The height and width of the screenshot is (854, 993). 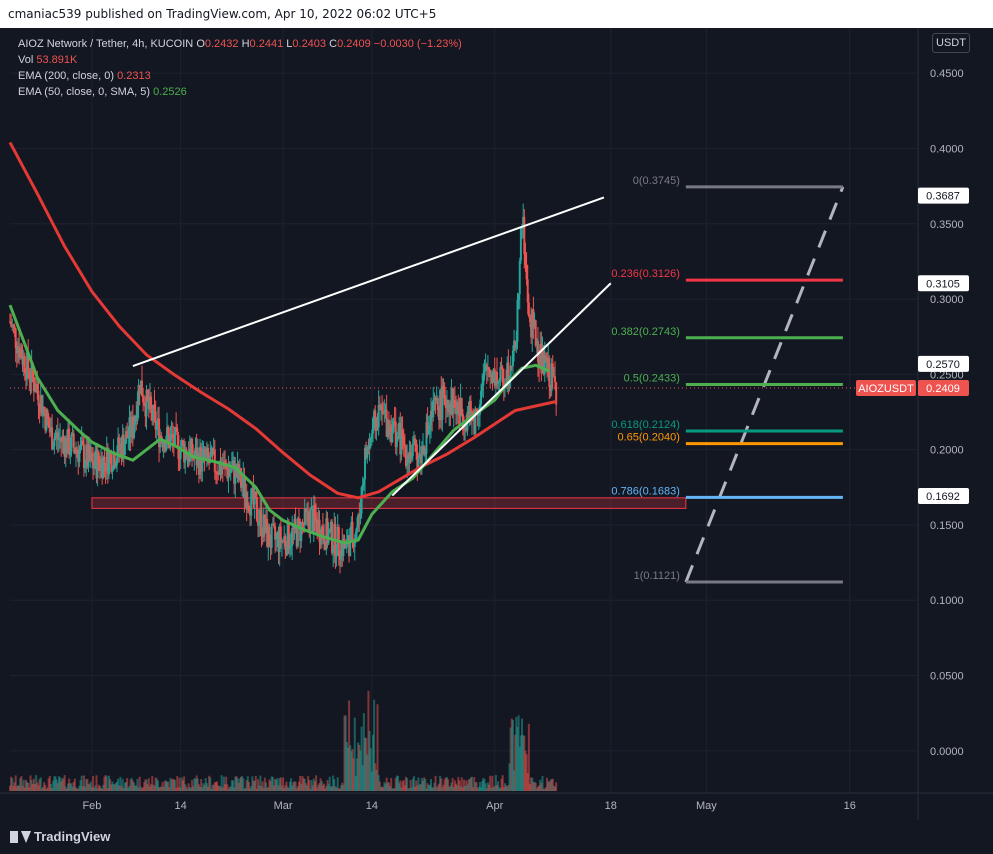 What do you see at coordinates (84, 92) in the screenshot?
I see `ema50-label: EMA (50, close, 0, SMA, 5)` at bounding box center [84, 92].